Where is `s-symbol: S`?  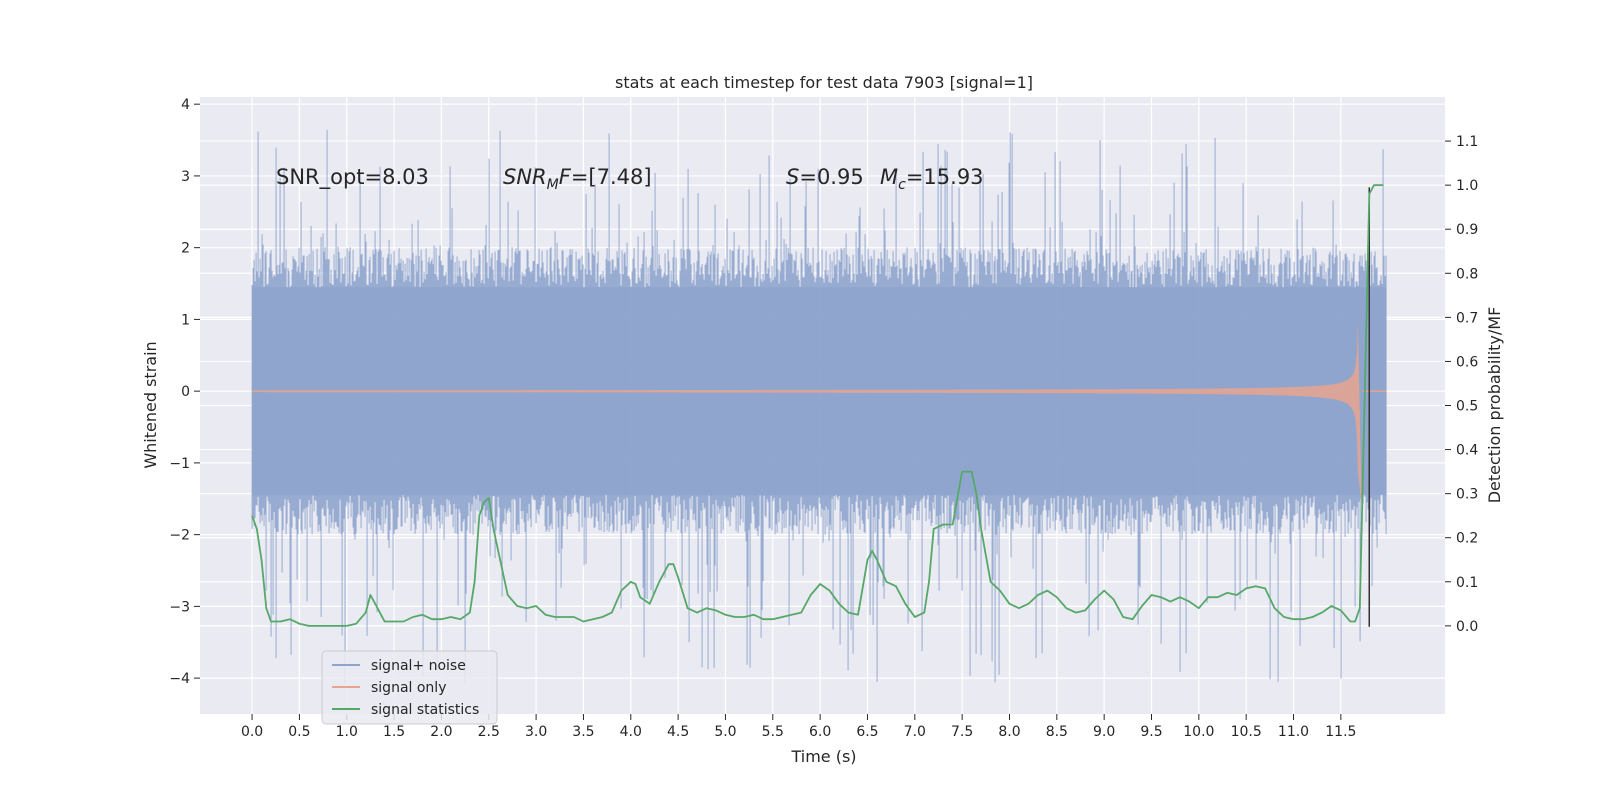
s-symbol: S is located at coordinates (792, 177).